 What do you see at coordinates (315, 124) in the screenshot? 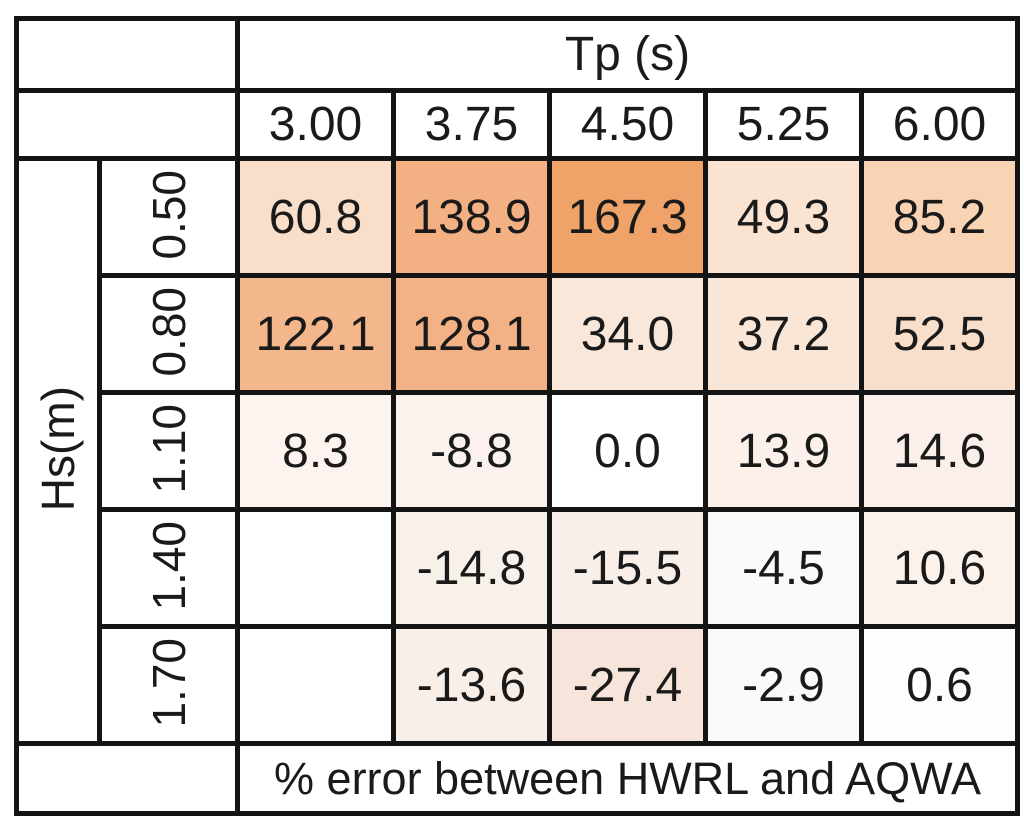
I see `col-header: 3.00` at bounding box center [315, 124].